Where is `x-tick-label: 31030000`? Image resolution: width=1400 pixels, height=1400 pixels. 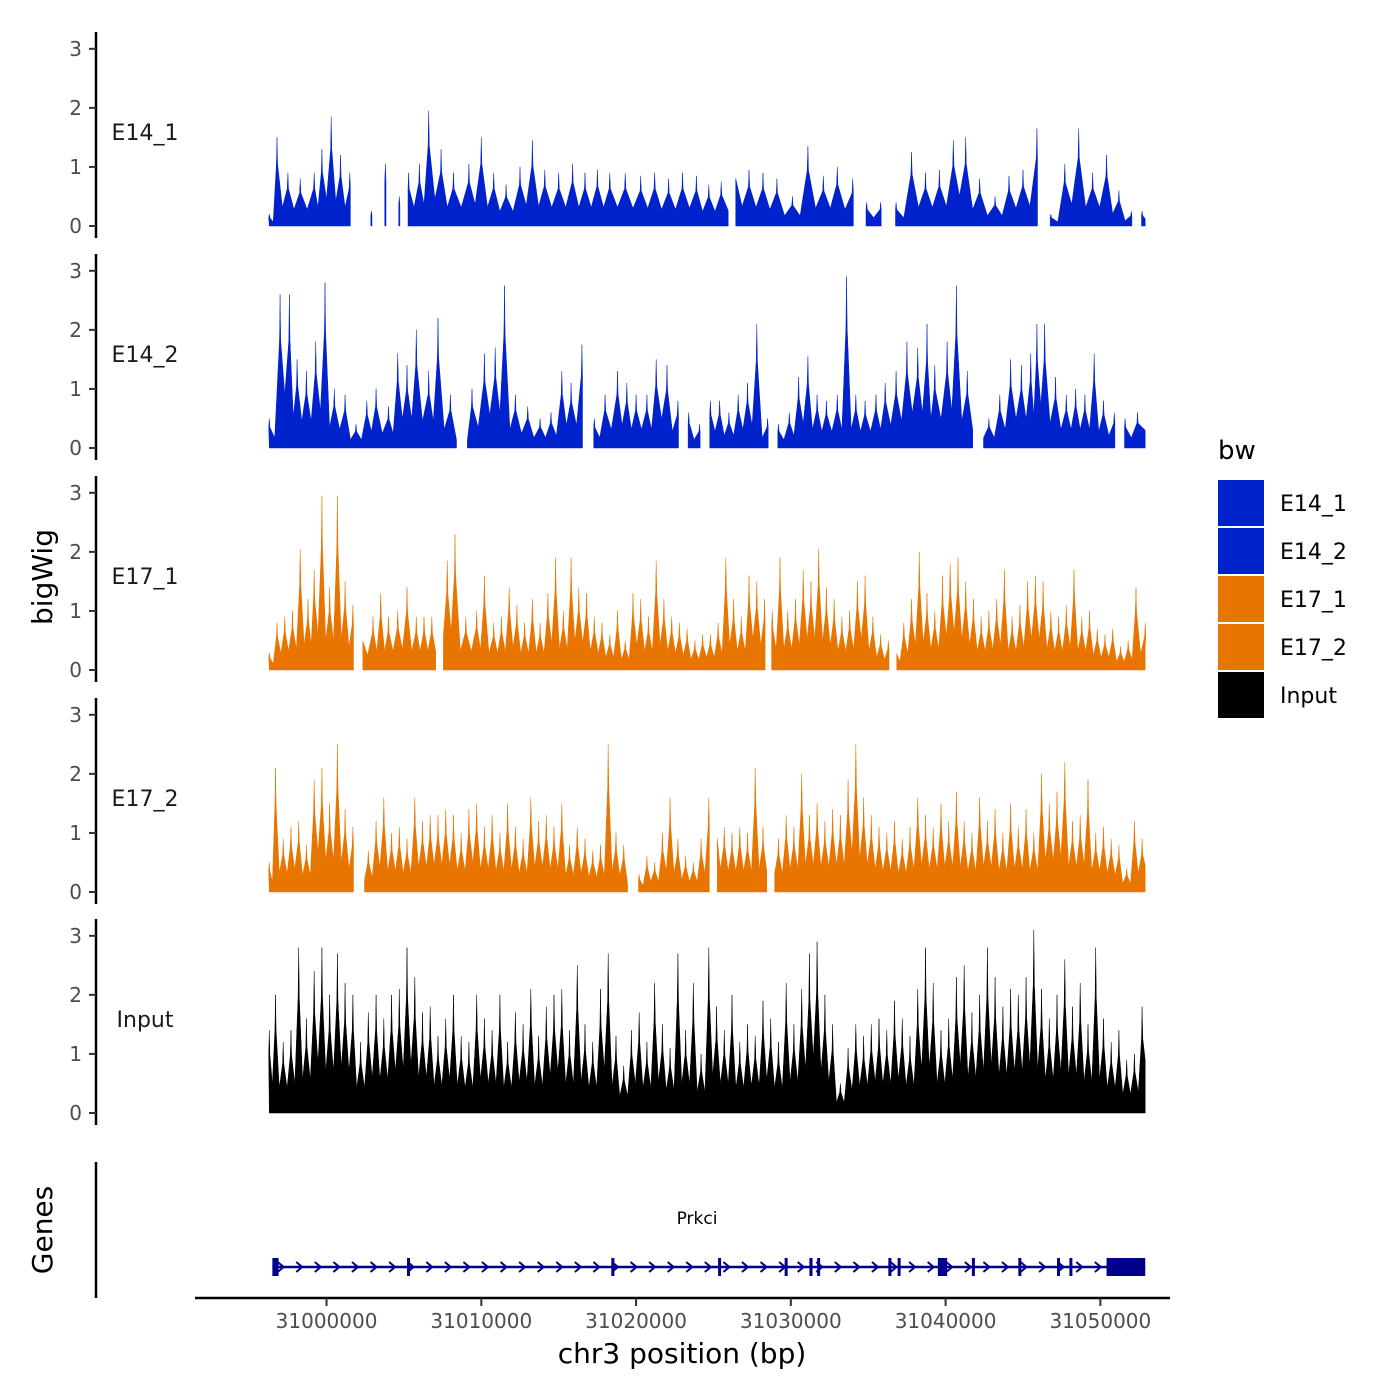 x-tick-label: 31030000 is located at coordinates (791, 1321).